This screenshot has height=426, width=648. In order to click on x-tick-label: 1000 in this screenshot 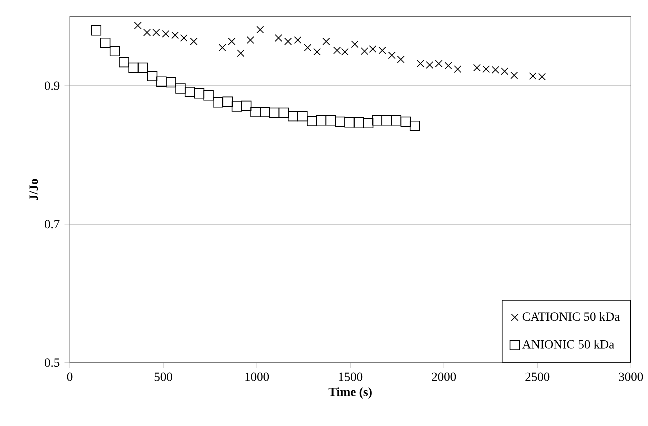, I will do `click(258, 377)`.